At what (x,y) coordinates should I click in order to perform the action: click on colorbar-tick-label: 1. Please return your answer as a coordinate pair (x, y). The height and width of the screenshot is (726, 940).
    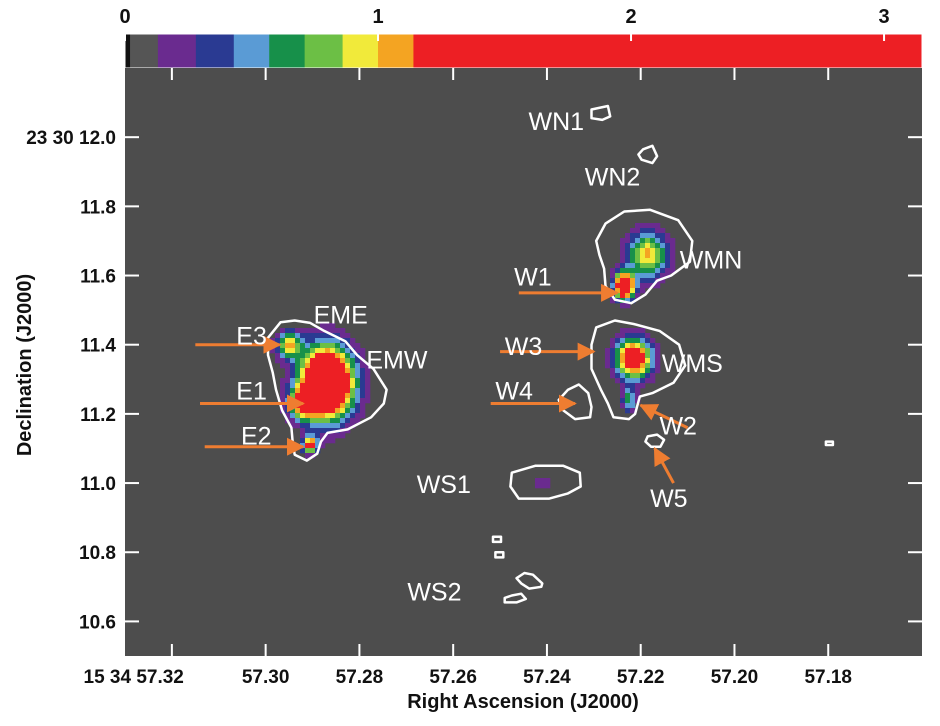
    Looking at the image, I should click on (377, 17).